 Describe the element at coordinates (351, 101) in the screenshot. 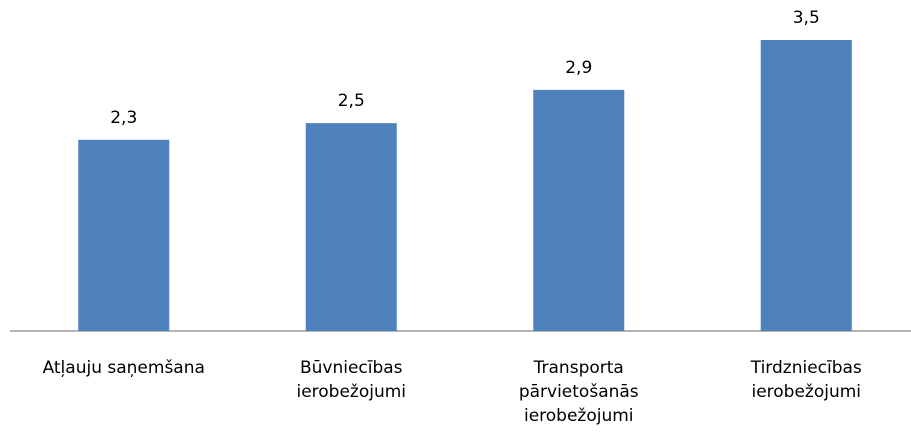

I see `data-label: 2,5` at that location.